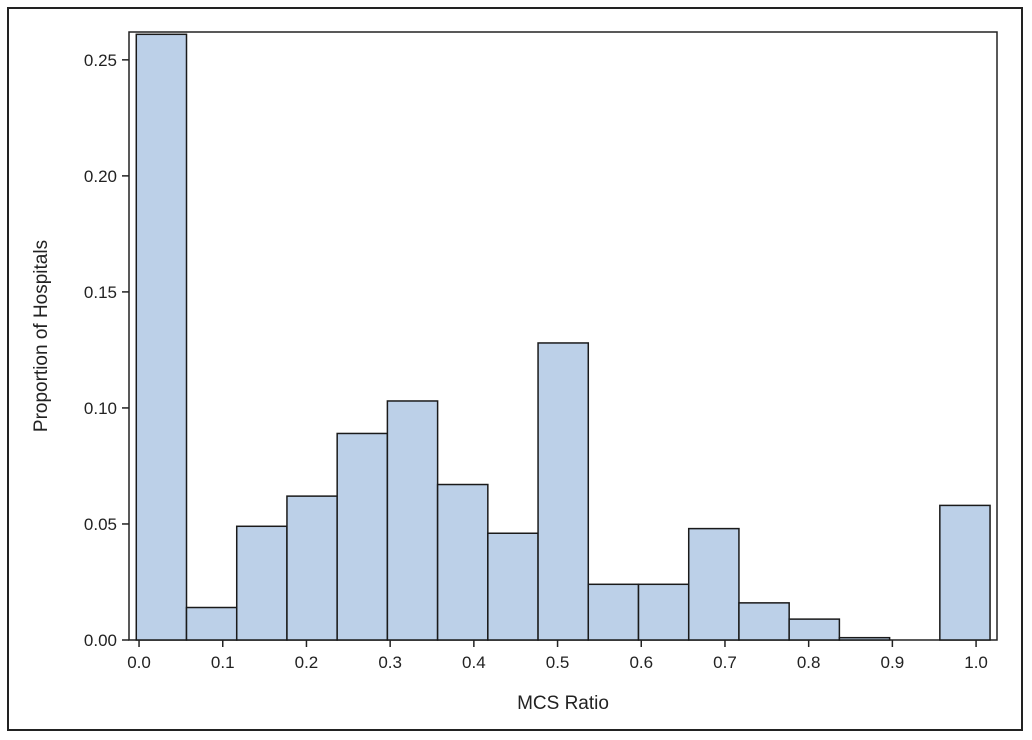 The width and height of the screenshot is (1032, 740). What do you see at coordinates (41, 336) in the screenshot?
I see `y-axis-title: Proportion of Hospitals` at bounding box center [41, 336].